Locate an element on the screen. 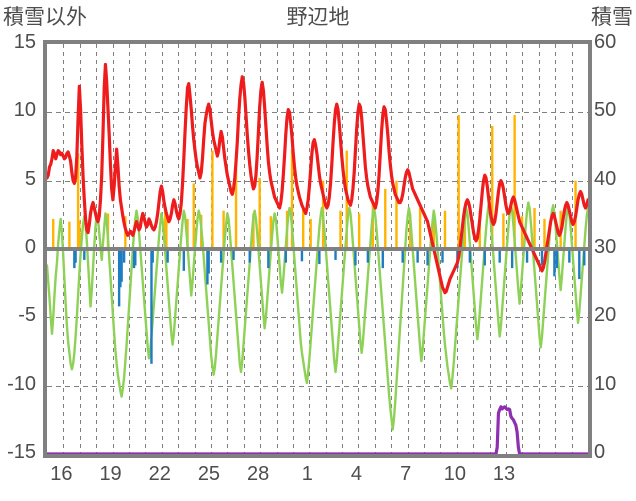 This screenshot has width=636, height=501. y-tick-right: 50 is located at coordinates (605, 110).